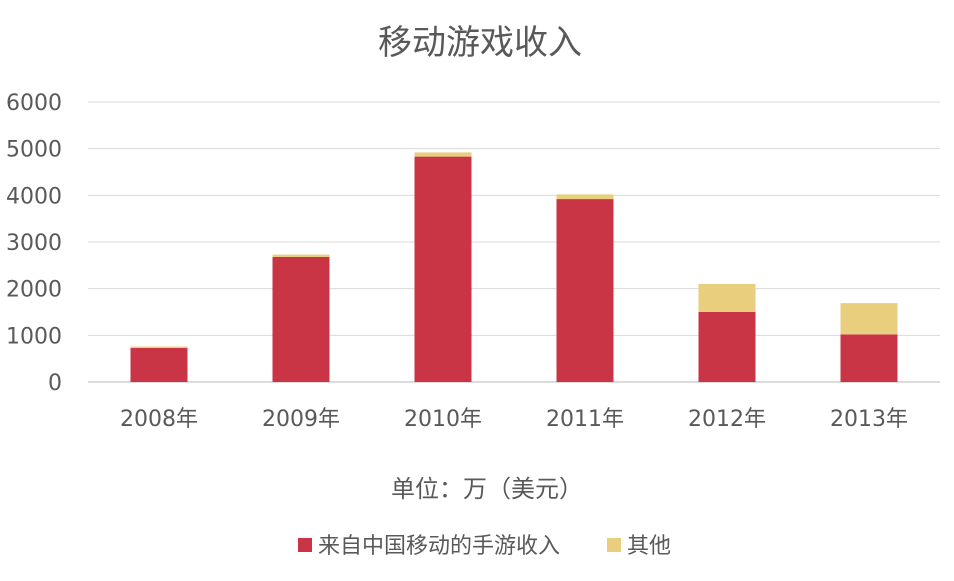 Image resolution: width=954 pixels, height=581 pixels. I want to click on y-tick-label: 1000, so click(34, 336).